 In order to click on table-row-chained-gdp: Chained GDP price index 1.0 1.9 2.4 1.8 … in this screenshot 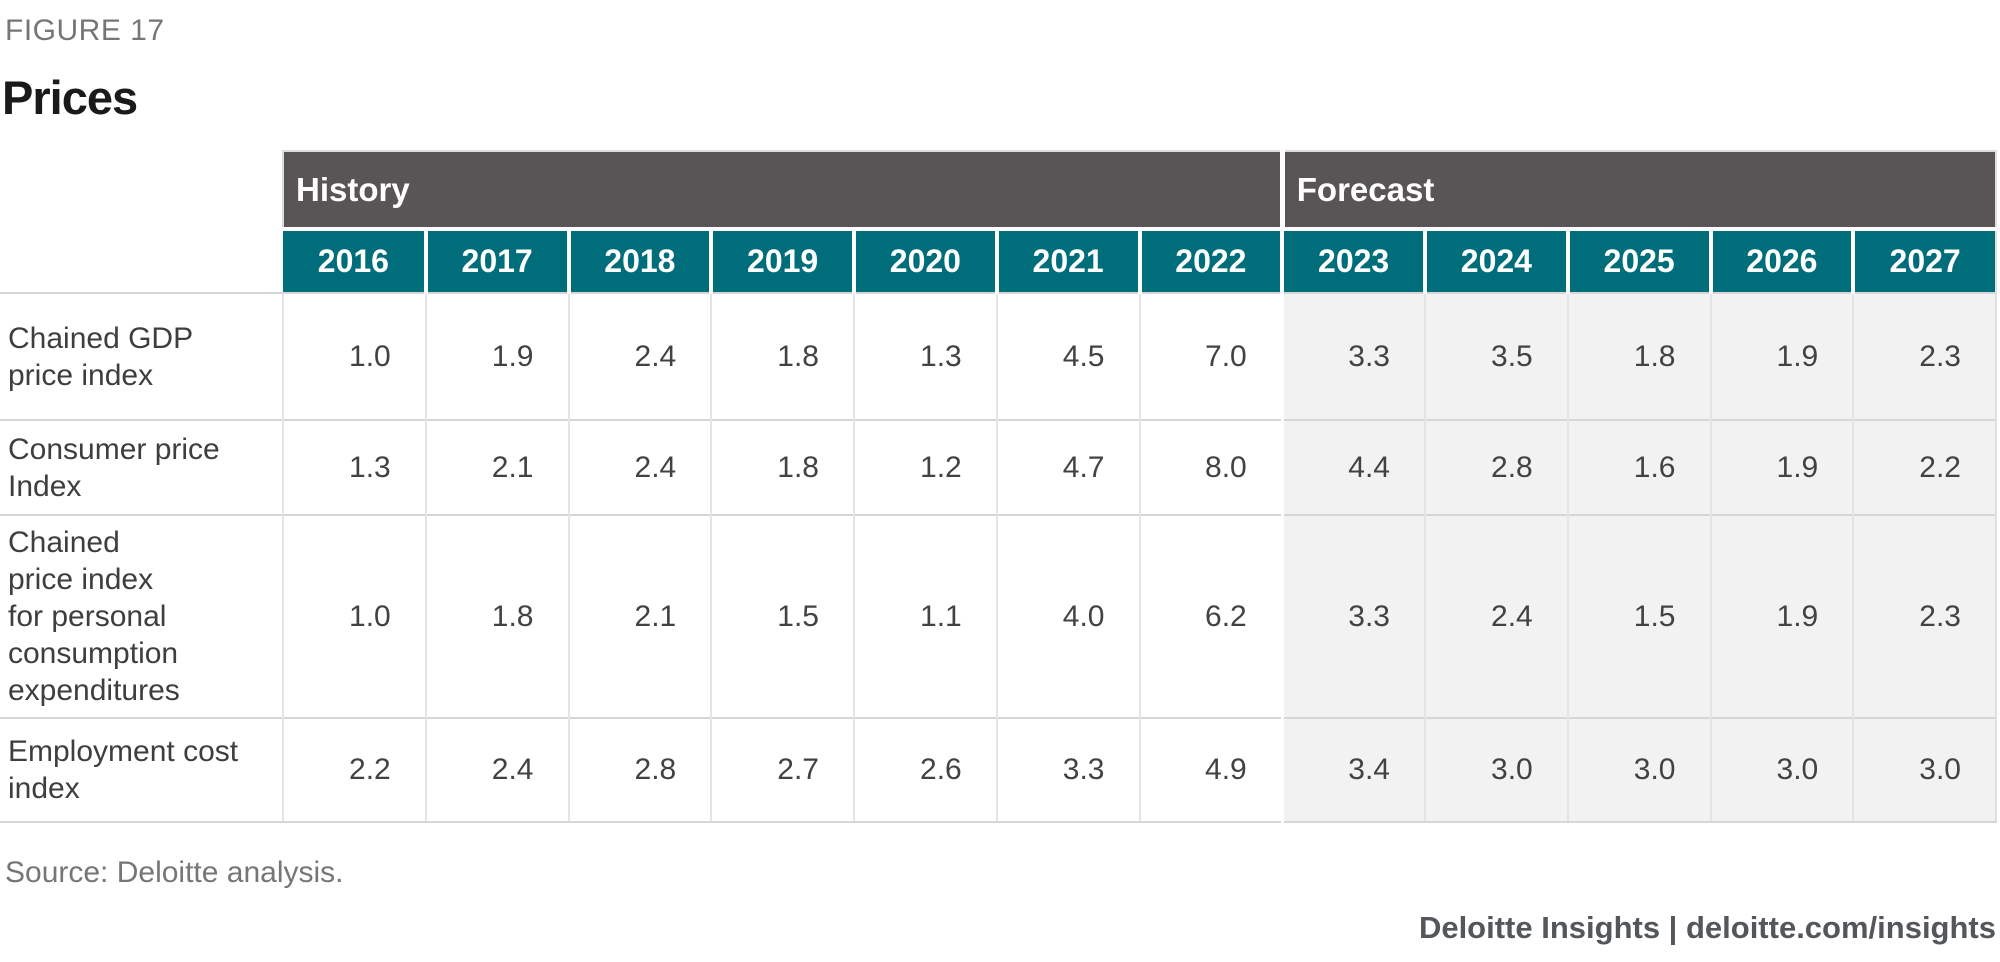, I will do `click(998, 356)`.